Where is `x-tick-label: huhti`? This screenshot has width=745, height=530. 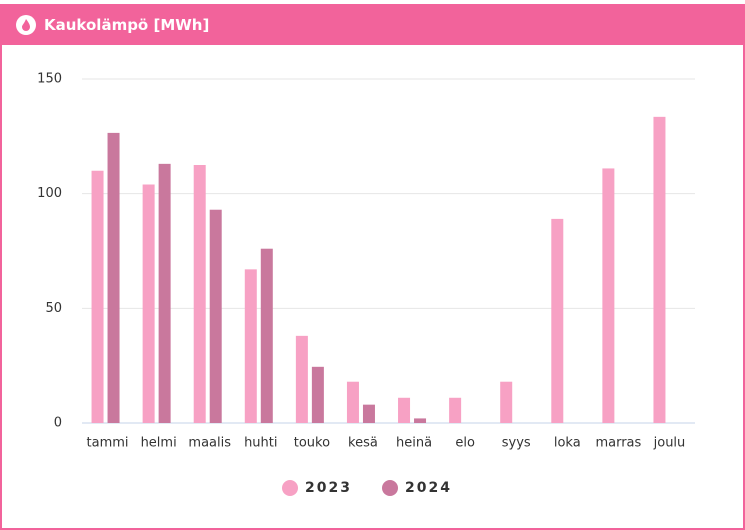
x-tick-label: huhti is located at coordinates (260, 443).